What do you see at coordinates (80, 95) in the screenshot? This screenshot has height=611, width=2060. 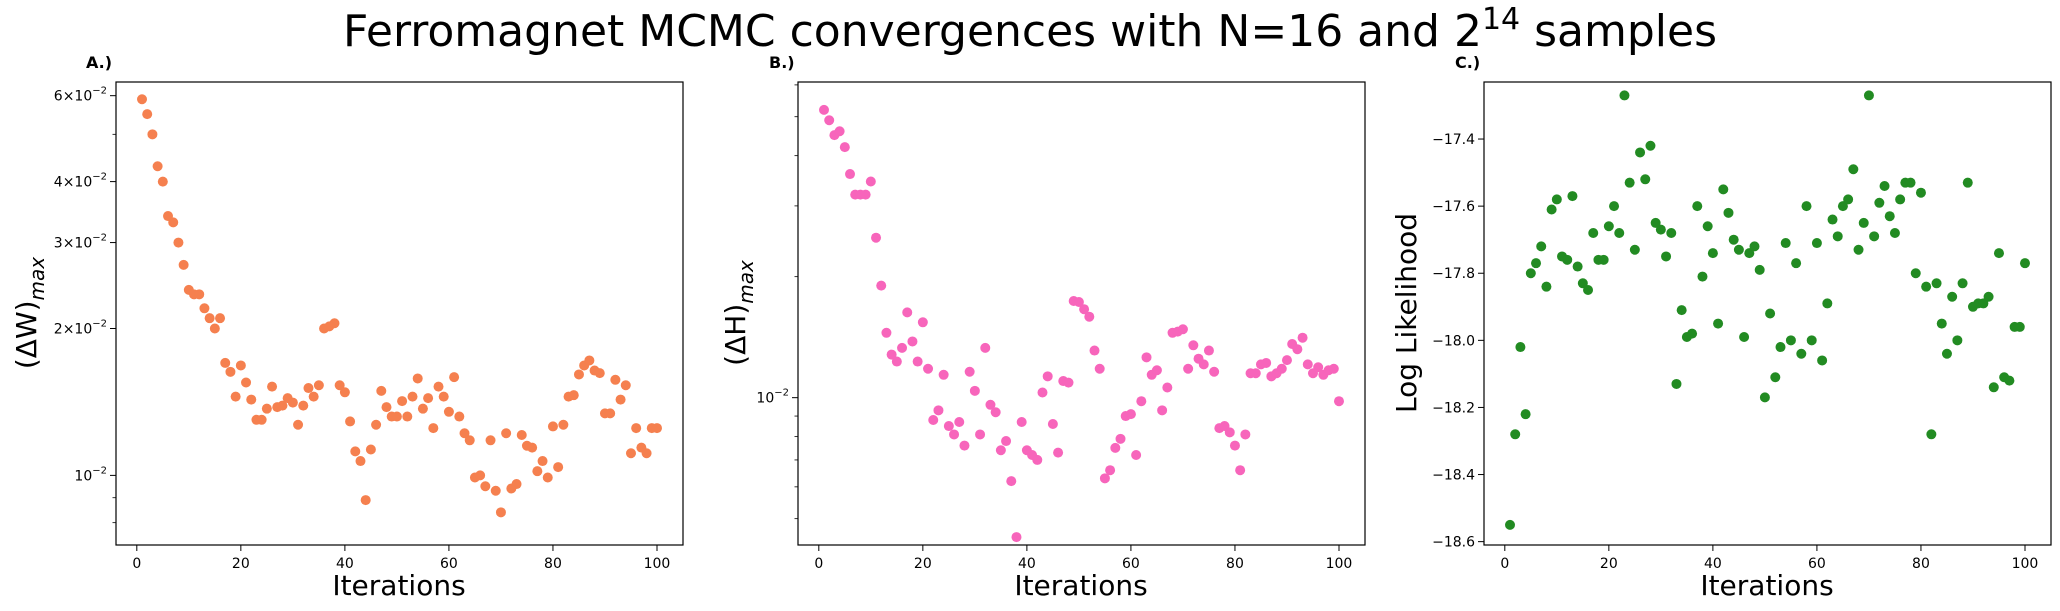 I see `y-tick-label: 6×10⁻²` at bounding box center [80, 95].